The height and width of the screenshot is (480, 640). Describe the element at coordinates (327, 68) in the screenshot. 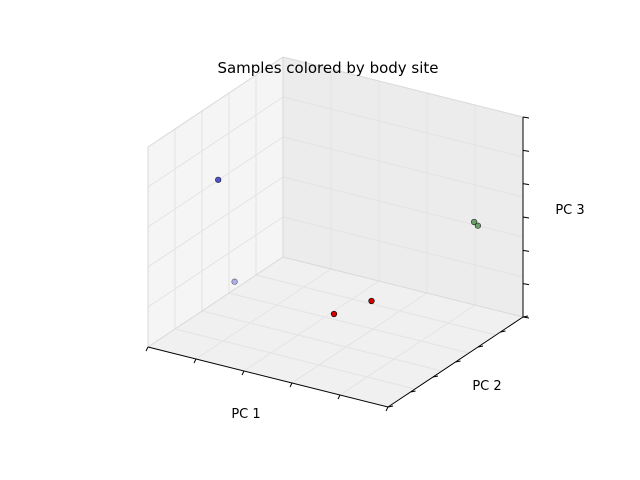

I see `chart-title: Samples colored by body site` at that location.